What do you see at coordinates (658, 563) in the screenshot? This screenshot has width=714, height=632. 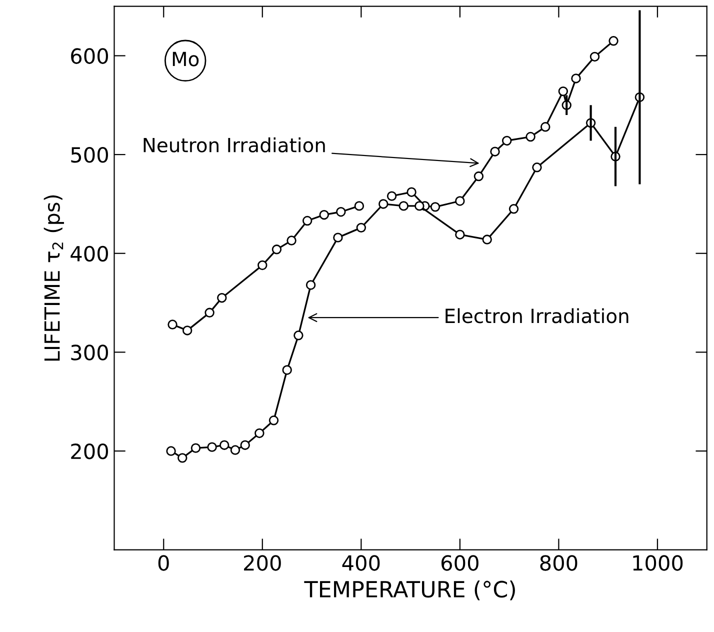 I see `x-tick-label: 1000` at bounding box center [658, 563].